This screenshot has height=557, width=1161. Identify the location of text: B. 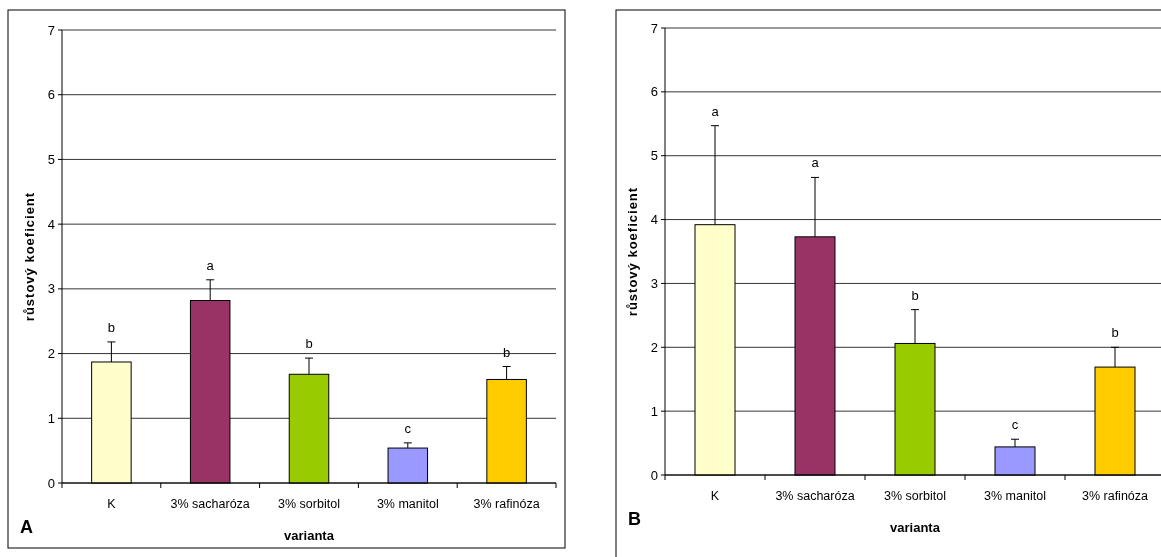
(634, 519).